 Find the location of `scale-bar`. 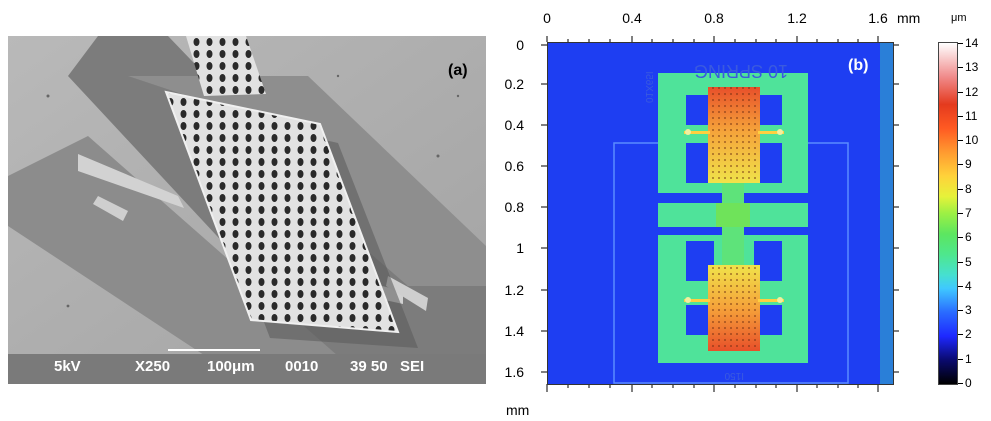

scale-bar is located at coordinates (214, 350).